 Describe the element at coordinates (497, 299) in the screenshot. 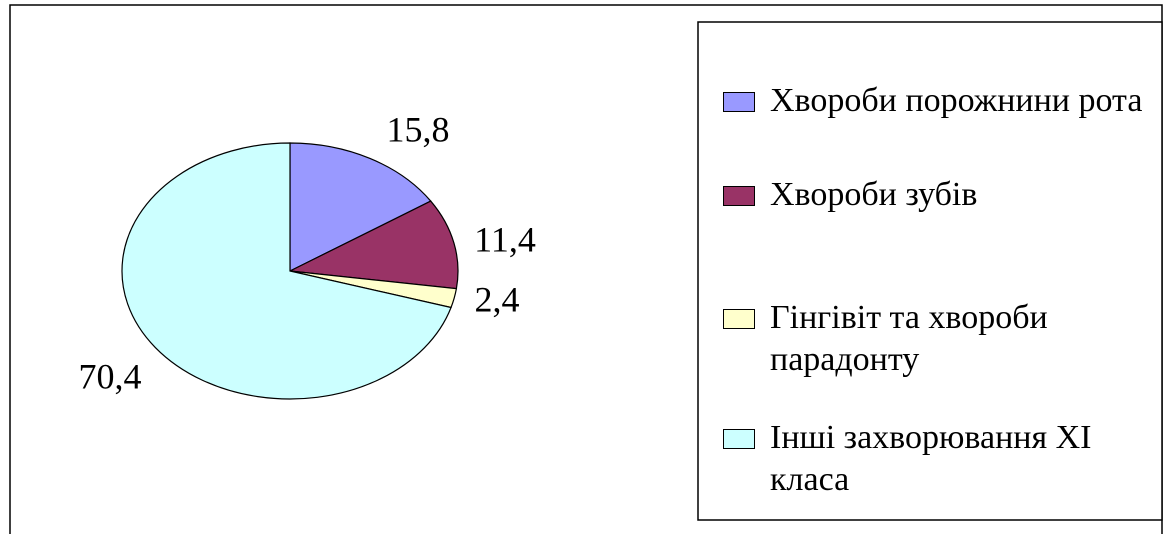

I see `data-label: 2,4` at that location.